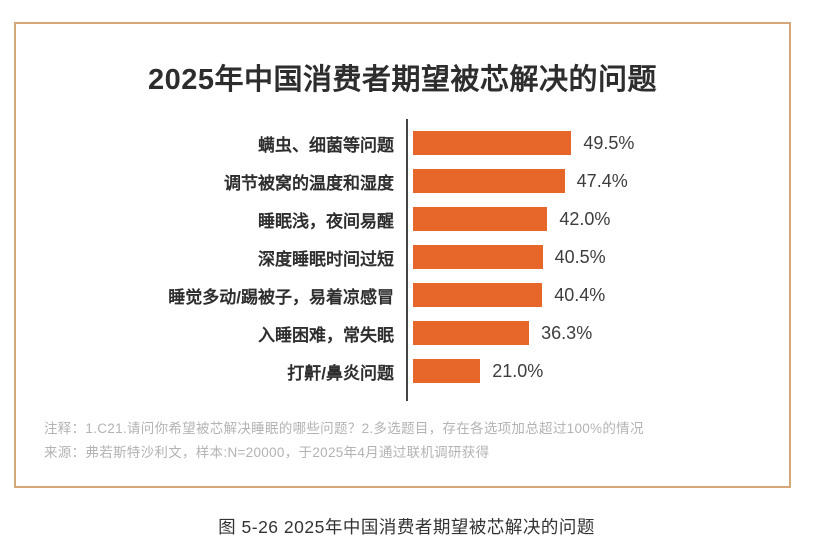 This screenshot has height=545, width=813. I want to click on bar-value-label: 42.0%, so click(585, 218).